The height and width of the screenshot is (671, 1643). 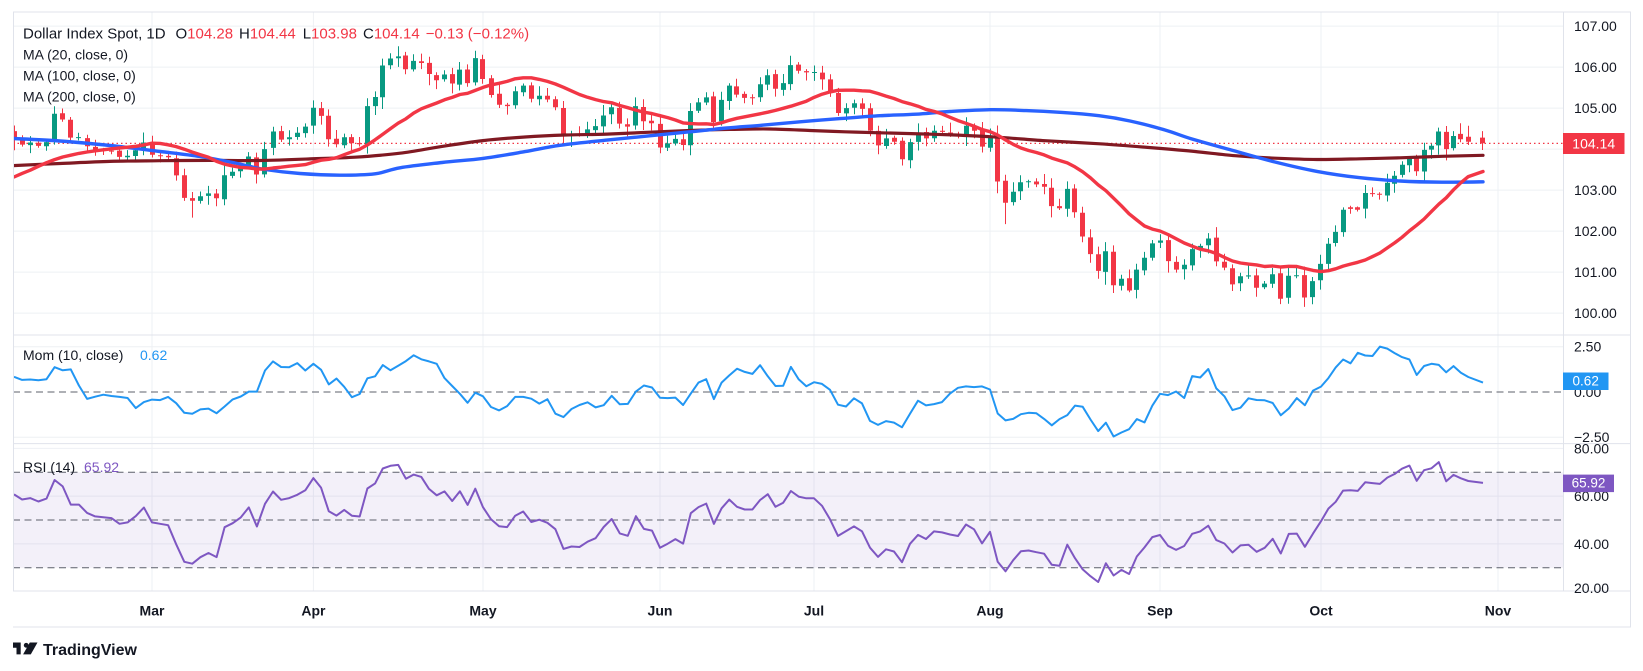 What do you see at coordinates (1593, 143) in the screenshot?
I see `svg-text: 104.14` at bounding box center [1593, 143].